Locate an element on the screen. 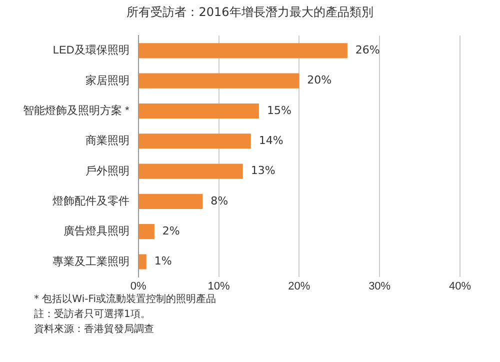  x-tick-label: 0% is located at coordinates (138, 286).